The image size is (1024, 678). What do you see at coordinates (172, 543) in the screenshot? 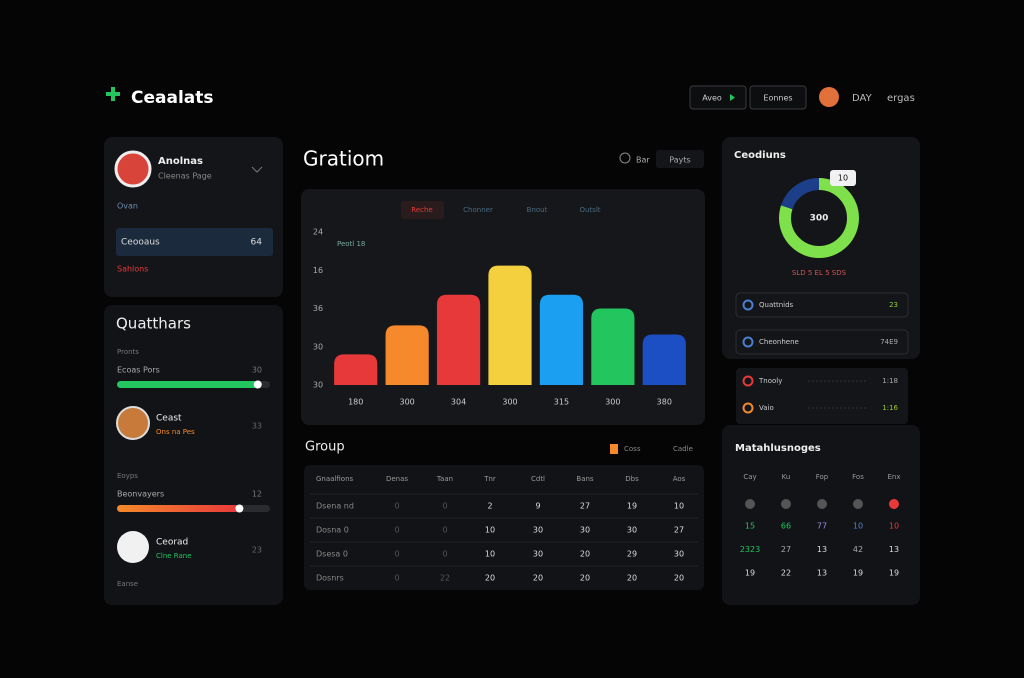
I see `person-name: Ceorad` at bounding box center [172, 543].